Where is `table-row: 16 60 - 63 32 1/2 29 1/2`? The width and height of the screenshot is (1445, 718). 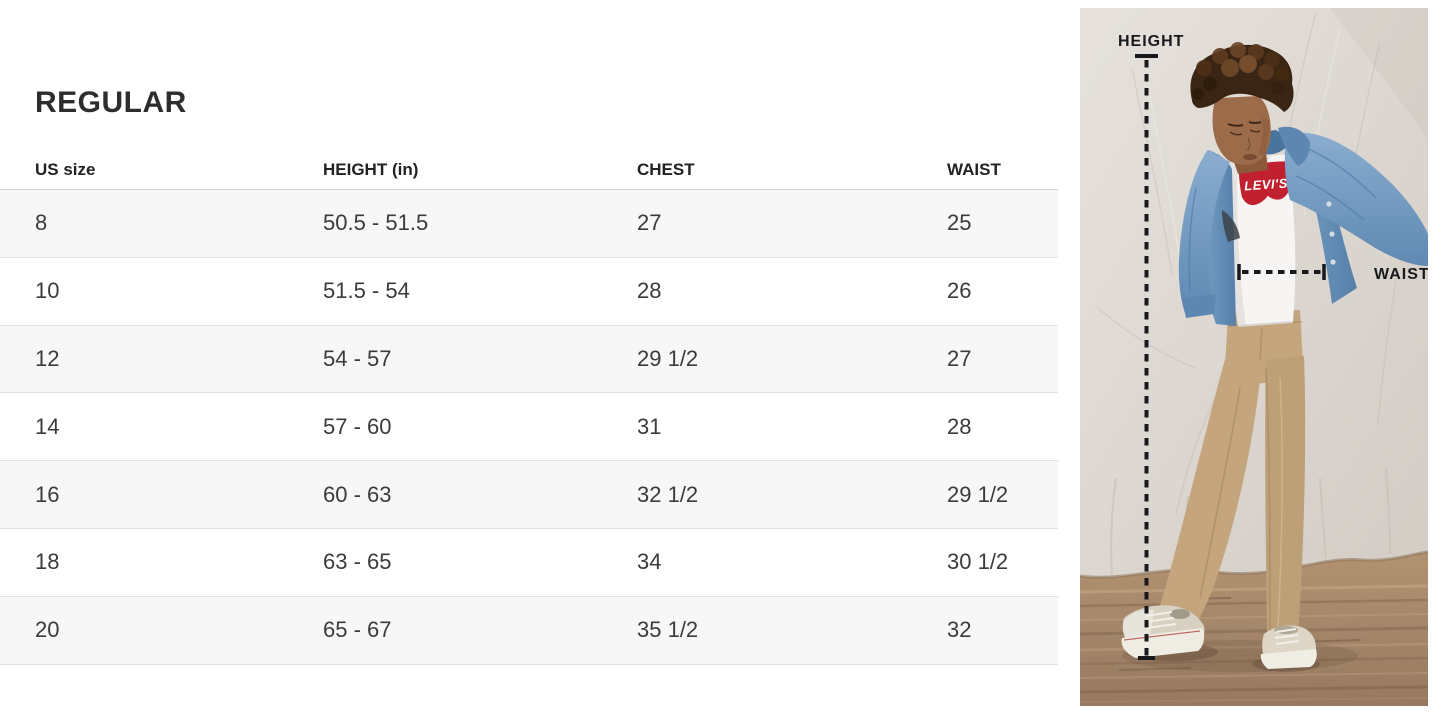
table-row: 16 60 - 63 32 1/2 29 1/2 is located at coordinates (529, 495).